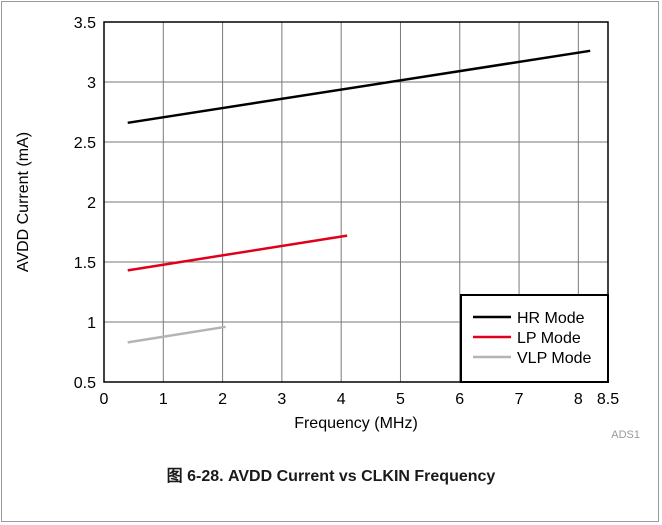 The image size is (662, 525). I want to click on chart-legend: HR Mode LP Mode VLP Mode, so click(534, 338).